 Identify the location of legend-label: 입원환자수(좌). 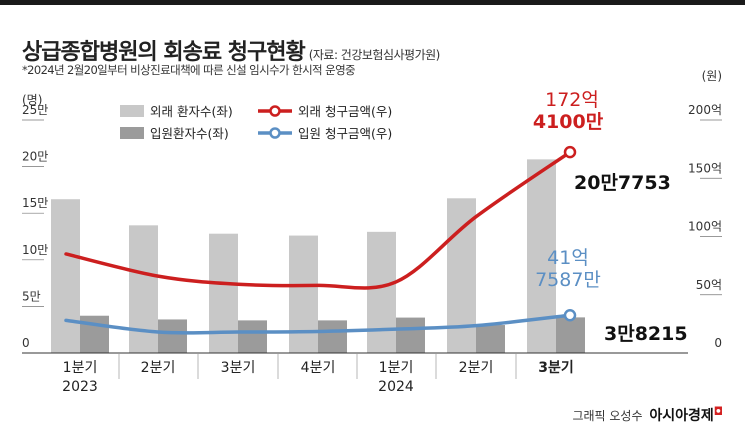
(189, 133).